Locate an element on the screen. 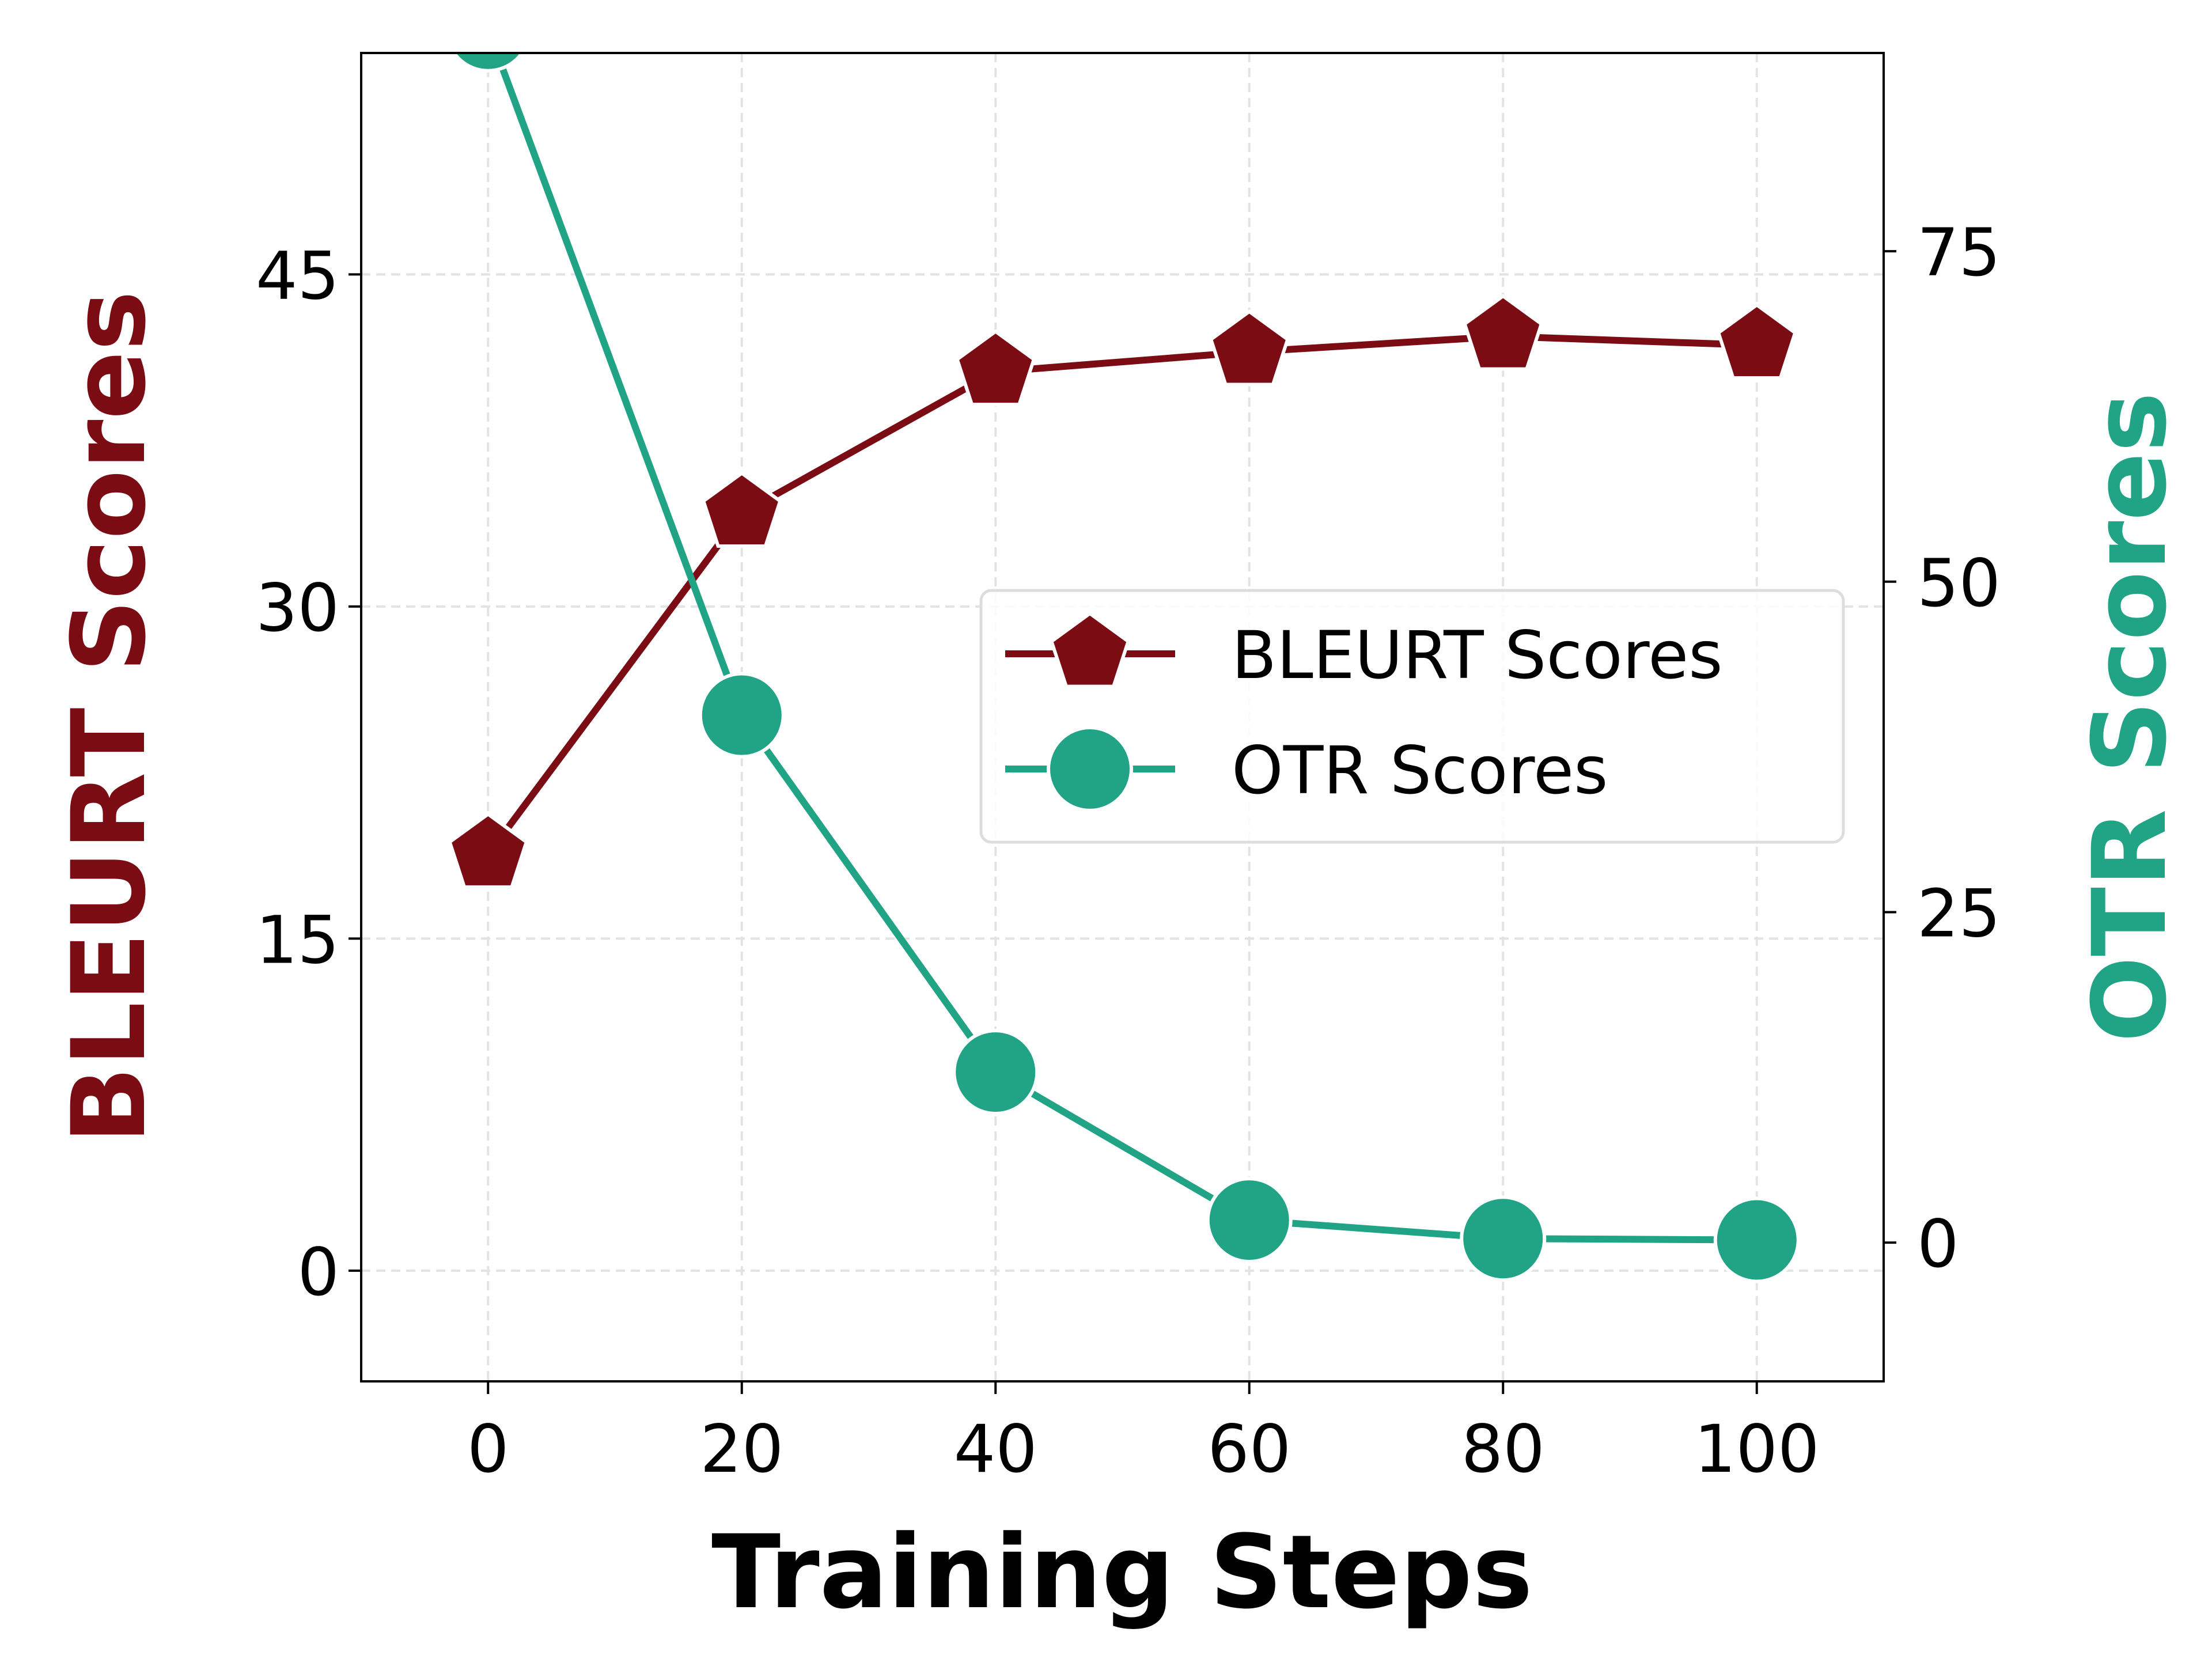 The image size is (2212, 1659). legend: BLEURT Scores OTR Scores is located at coordinates (1412, 716).